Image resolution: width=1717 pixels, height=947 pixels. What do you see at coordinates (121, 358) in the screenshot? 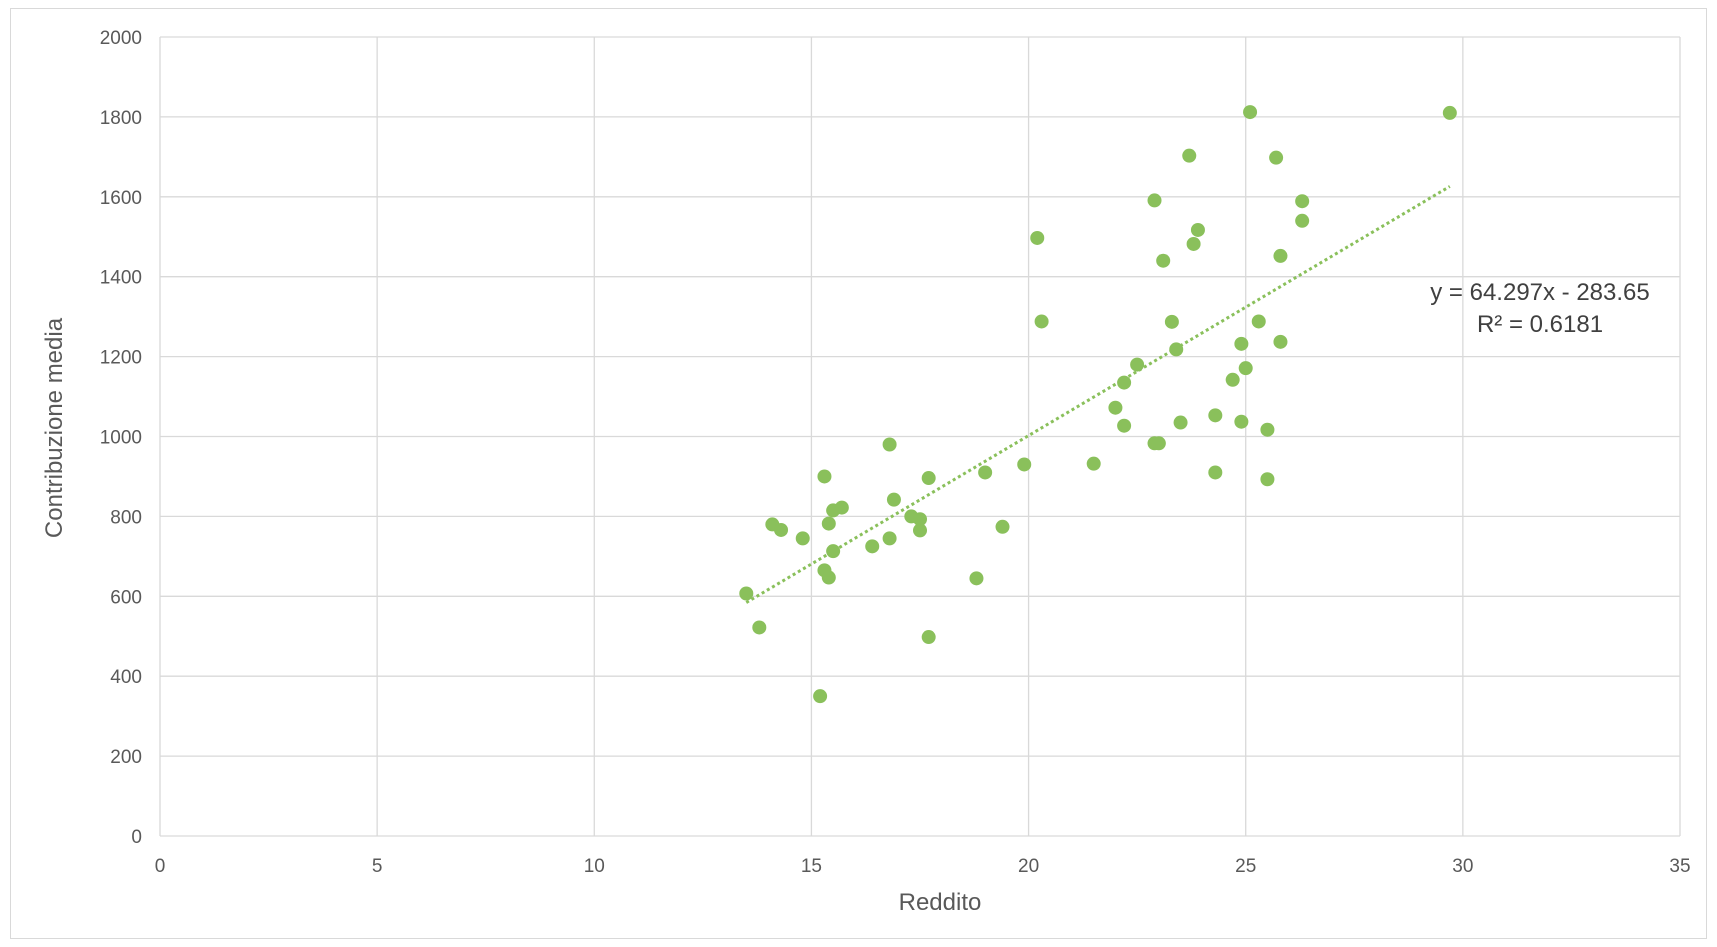
I see `y-tick-label: 1200` at bounding box center [121, 358].